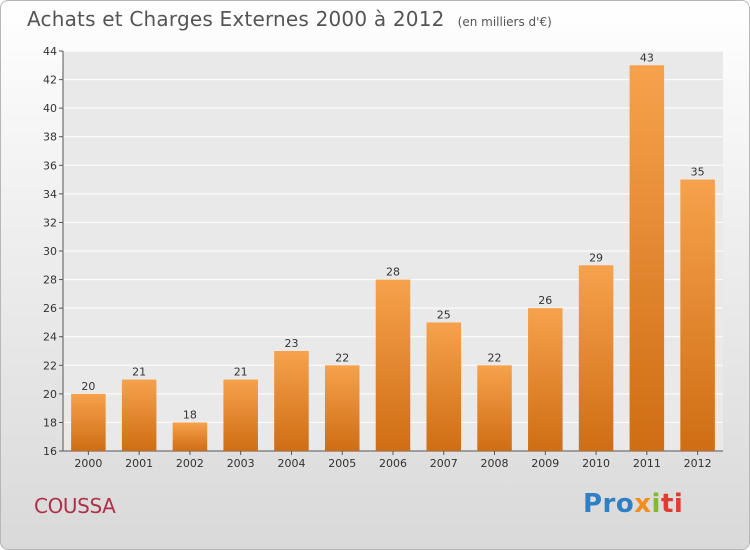  I want to click on y-tick-label: 34, so click(50, 194).